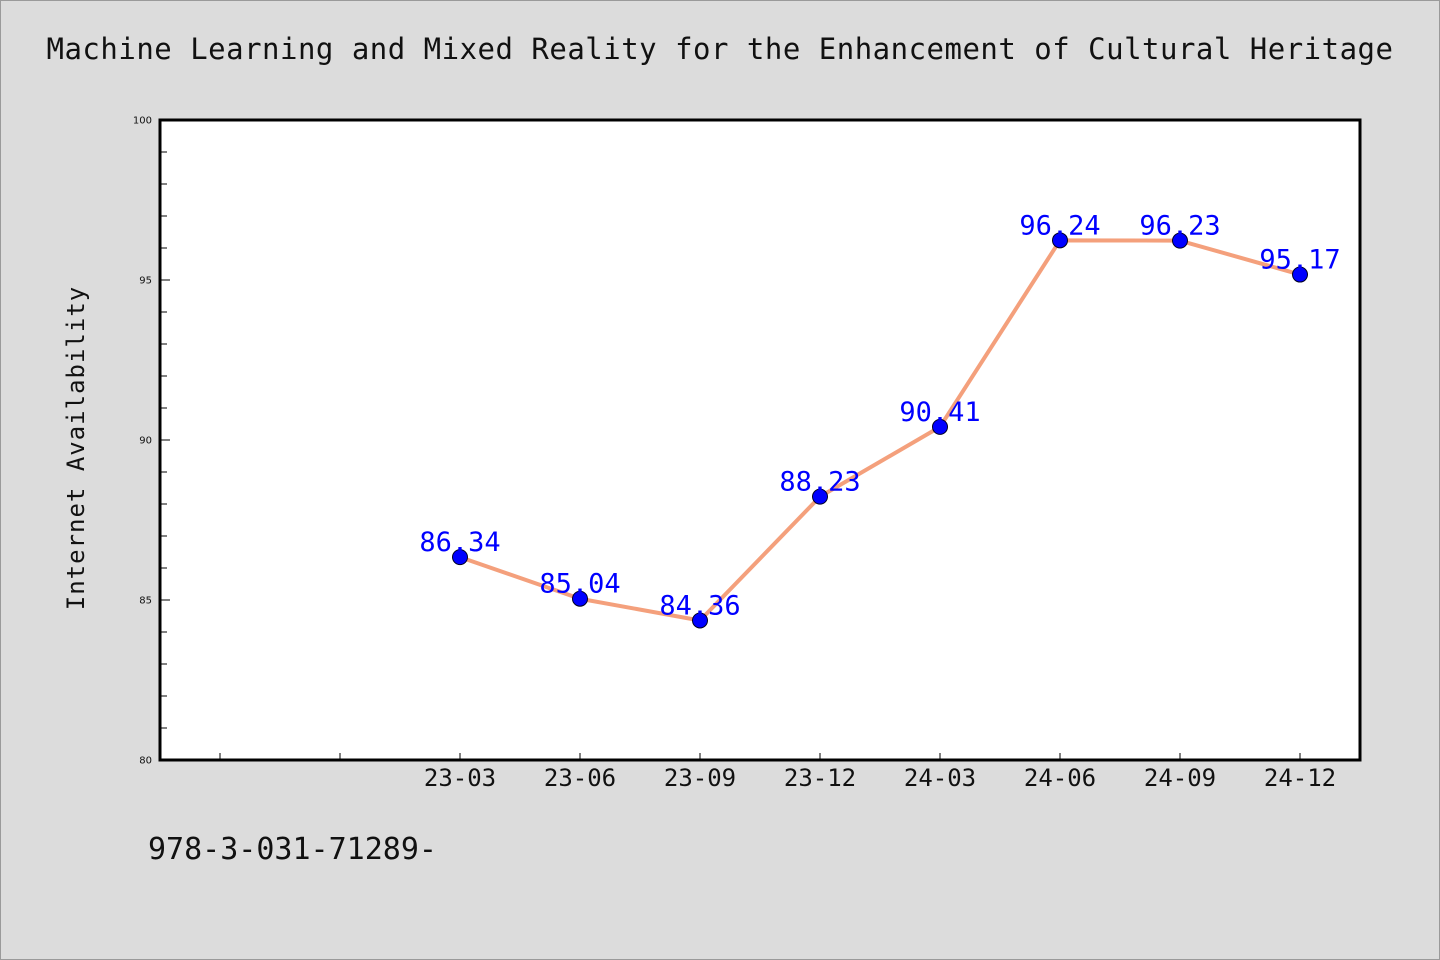 The height and width of the screenshot is (960, 1440). What do you see at coordinates (142, 121) in the screenshot?
I see `y-tick-label: 100` at bounding box center [142, 121].